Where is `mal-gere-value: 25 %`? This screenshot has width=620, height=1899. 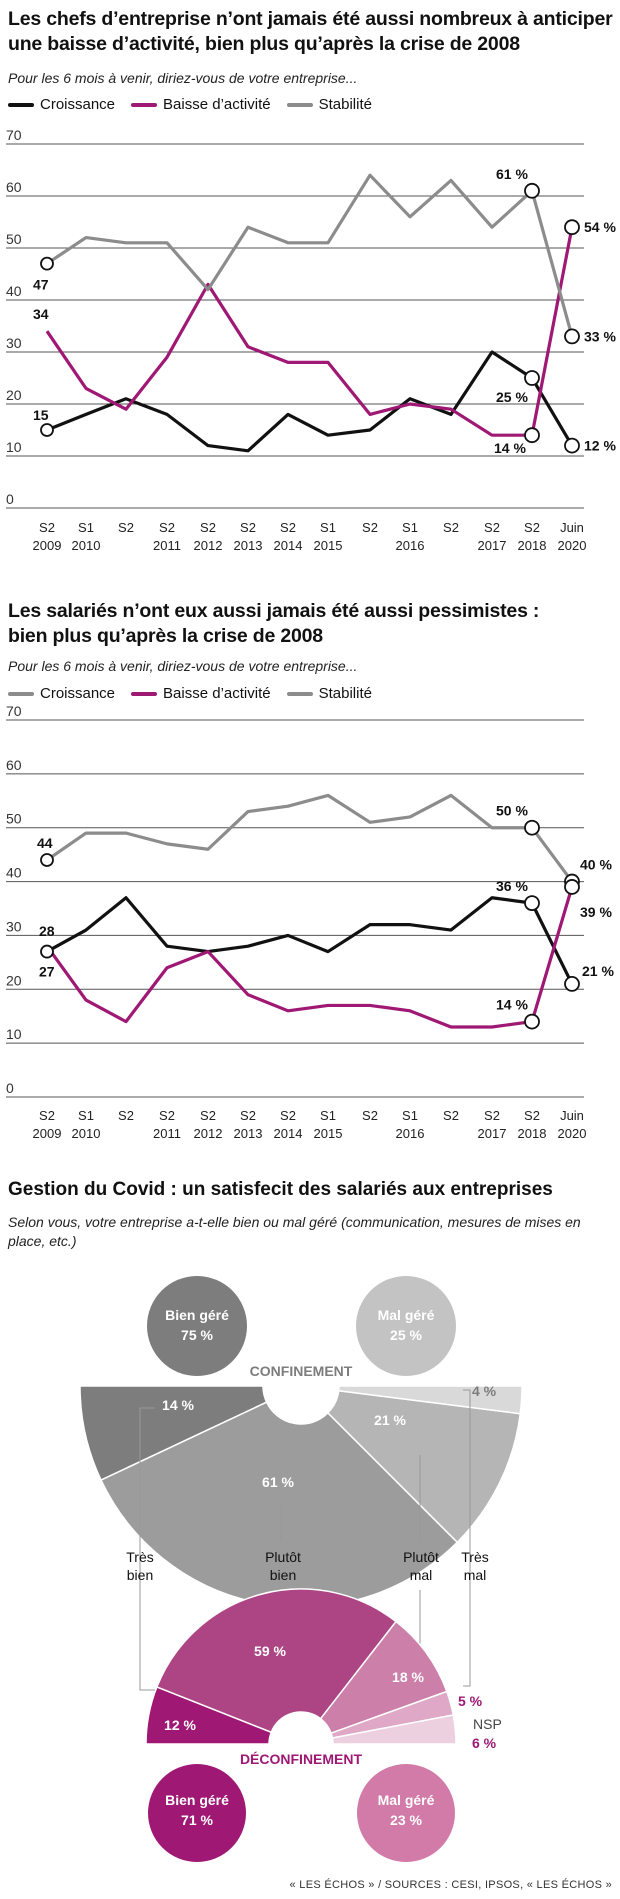 mal-gere-value: 25 % is located at coordinates (406, 1335).